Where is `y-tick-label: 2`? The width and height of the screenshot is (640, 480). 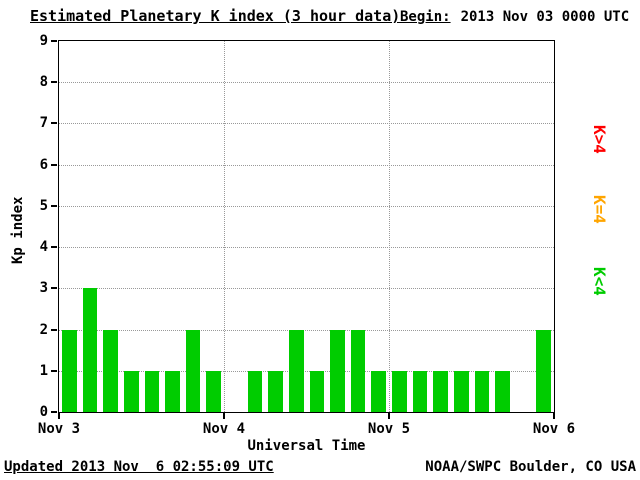 y-tick-label: 2 is located at coordinates (43, 329).